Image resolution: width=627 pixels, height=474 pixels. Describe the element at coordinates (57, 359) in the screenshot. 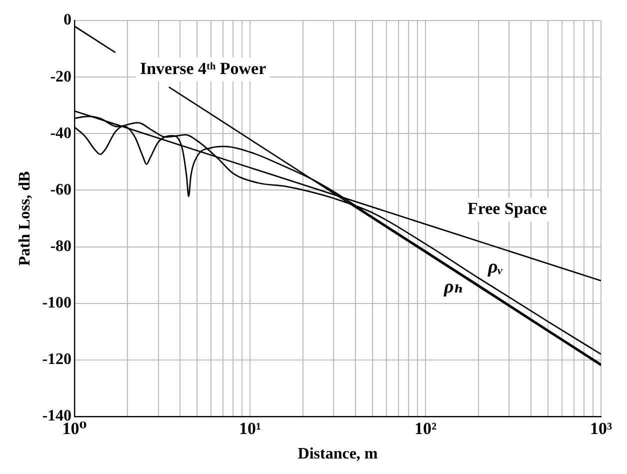

I see `y-tick-label: -120` at that location.